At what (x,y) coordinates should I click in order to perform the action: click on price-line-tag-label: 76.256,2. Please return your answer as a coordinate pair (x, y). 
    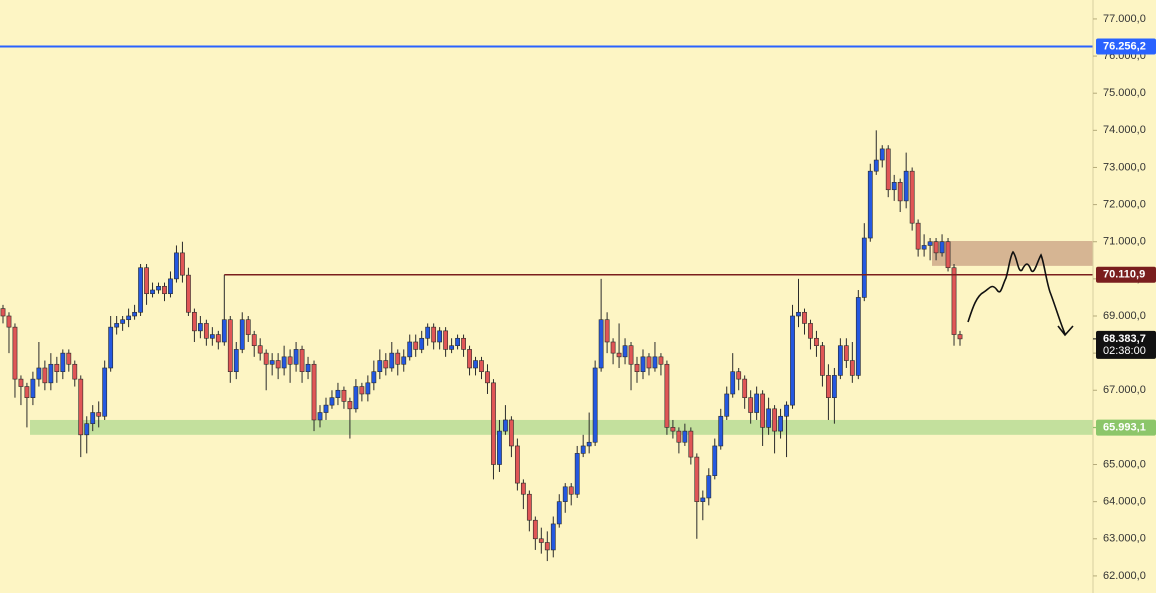
    Looking at the image, I should click on (1124, 46).